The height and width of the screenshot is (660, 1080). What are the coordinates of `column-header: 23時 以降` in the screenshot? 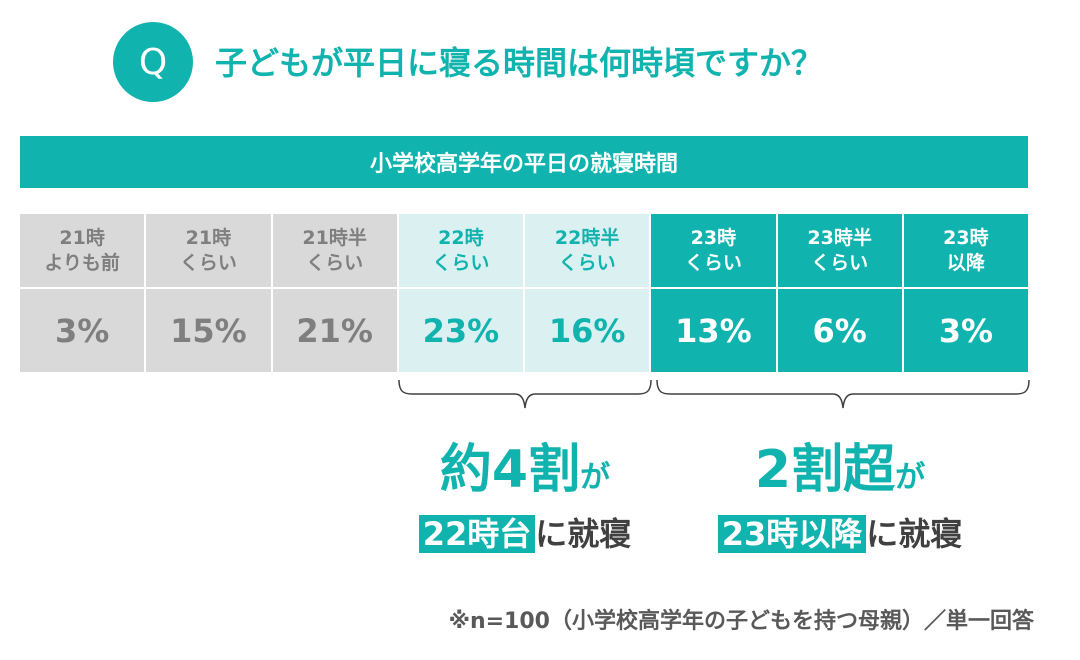 It's located at (965, 251).